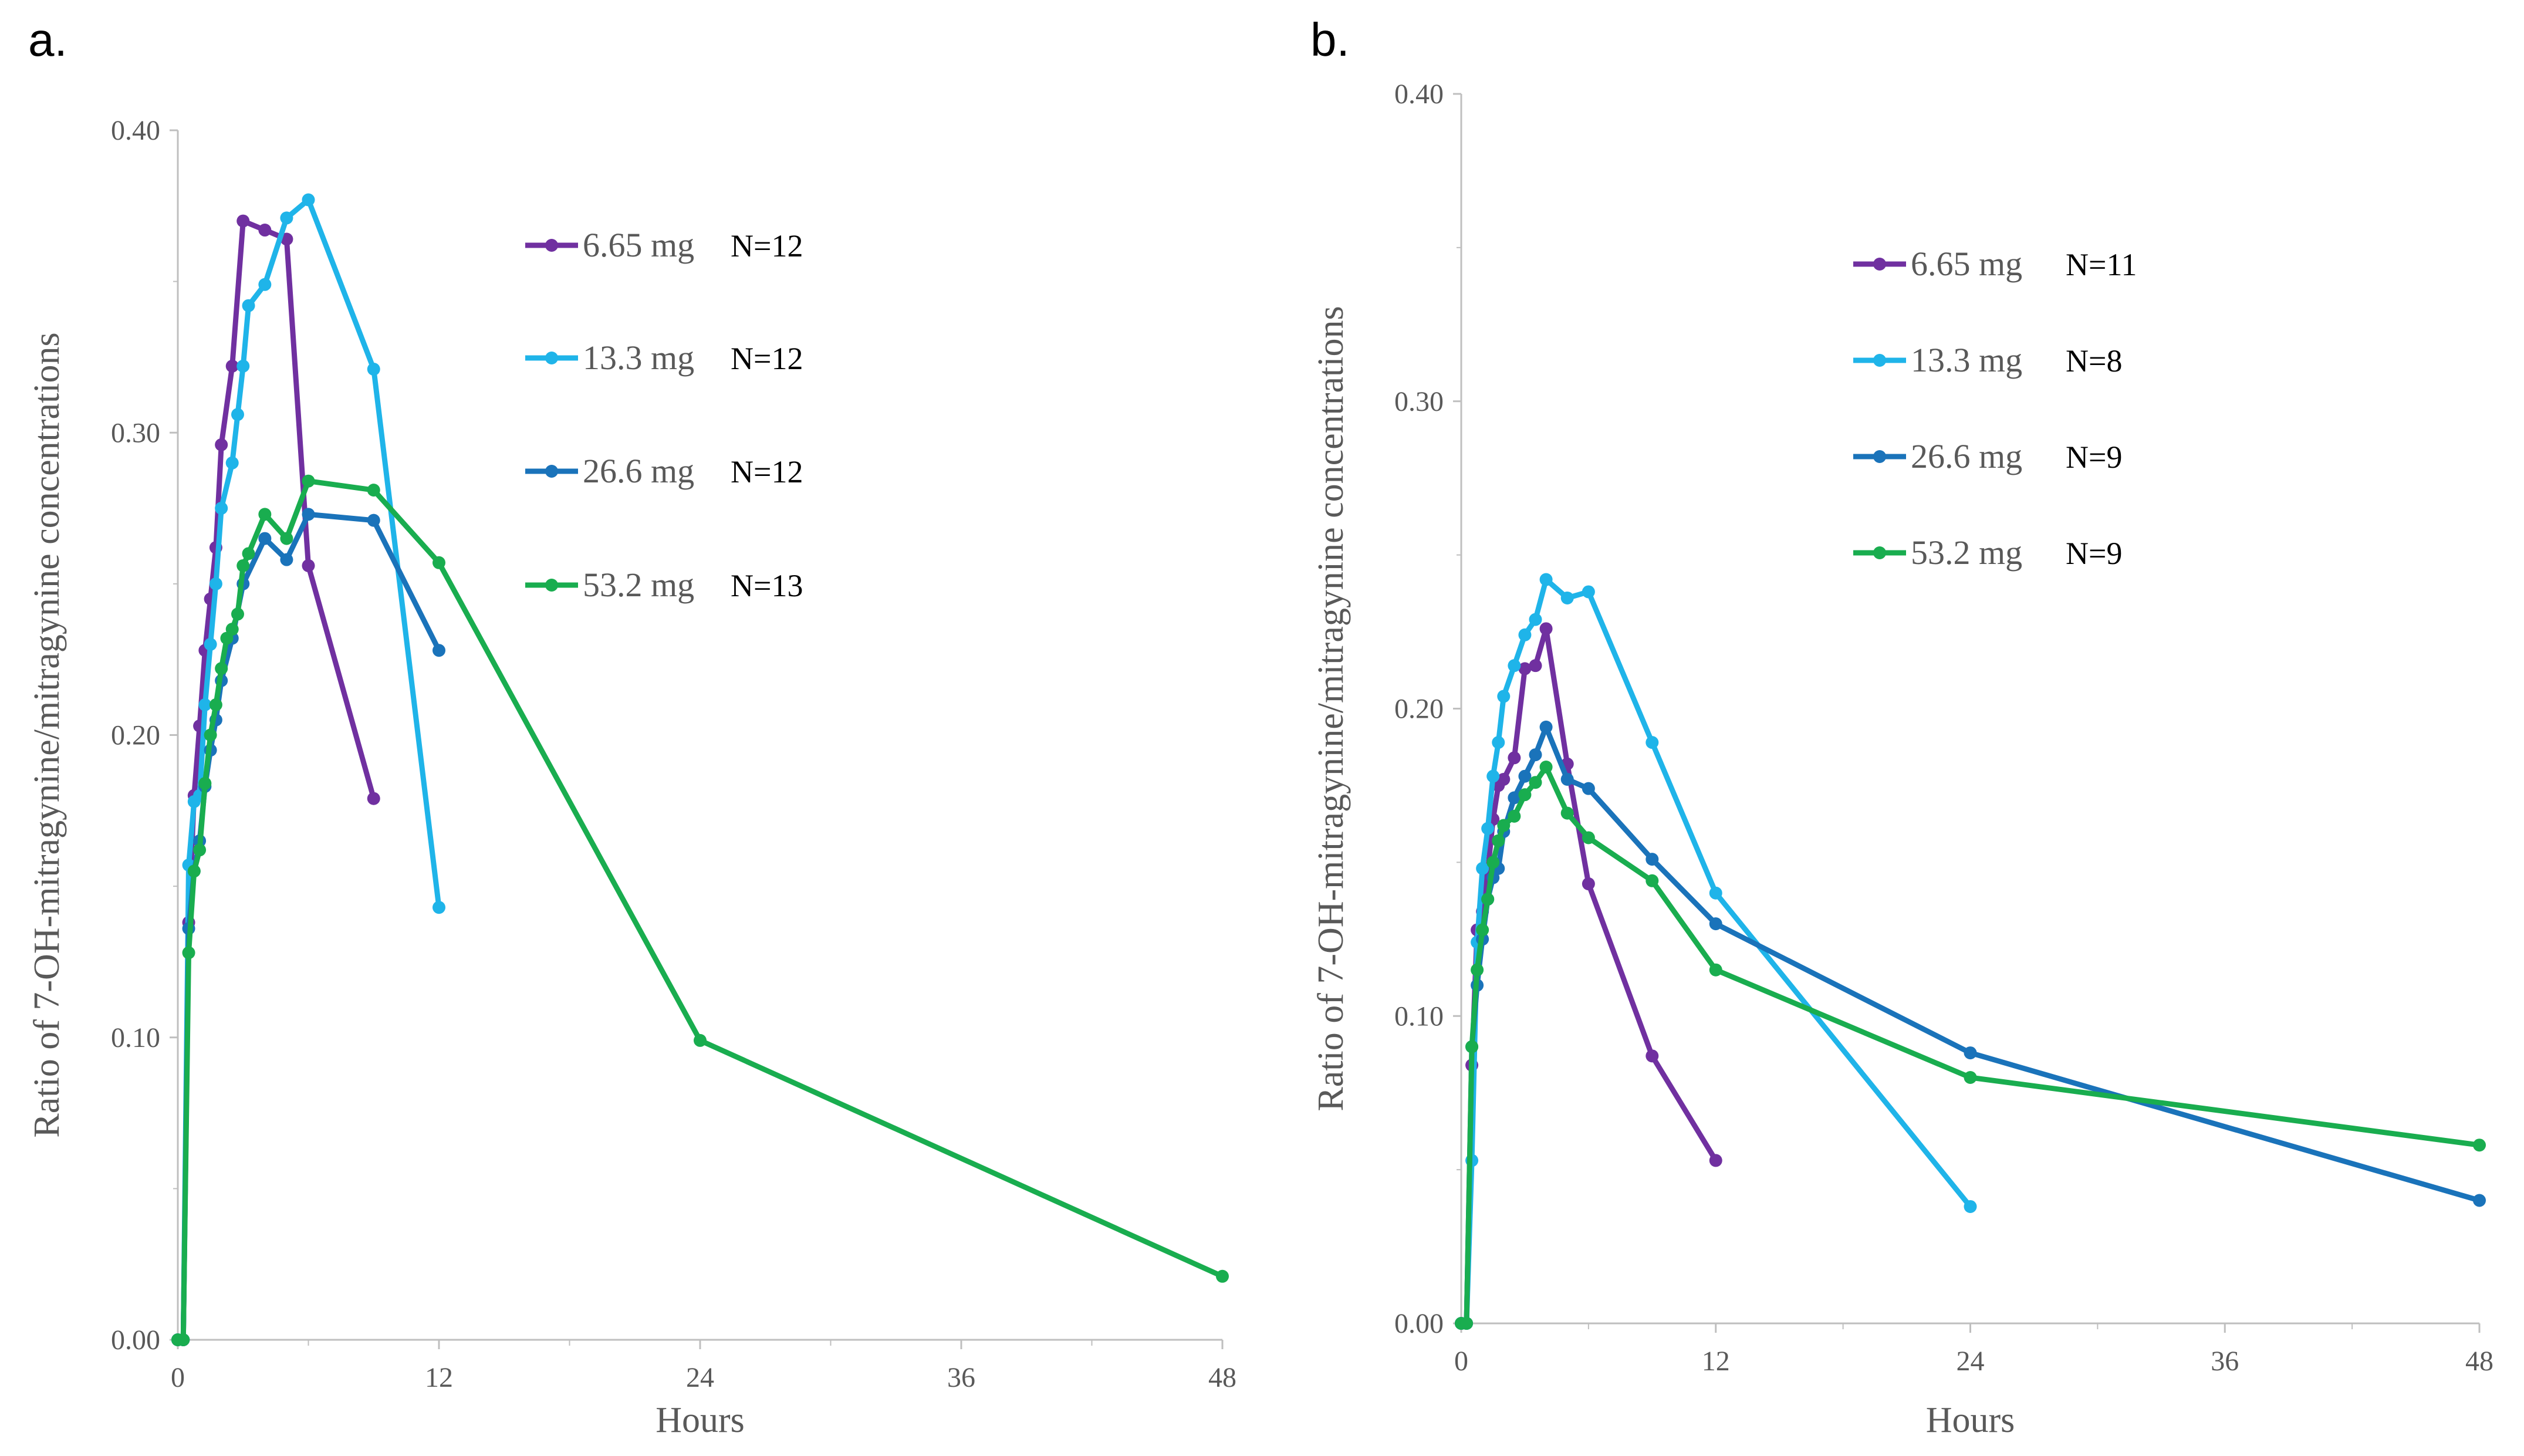 The height and width of the screenshot is (1456, 2524). I want to click on x-tick-label: 12, so click(1716, 1361).